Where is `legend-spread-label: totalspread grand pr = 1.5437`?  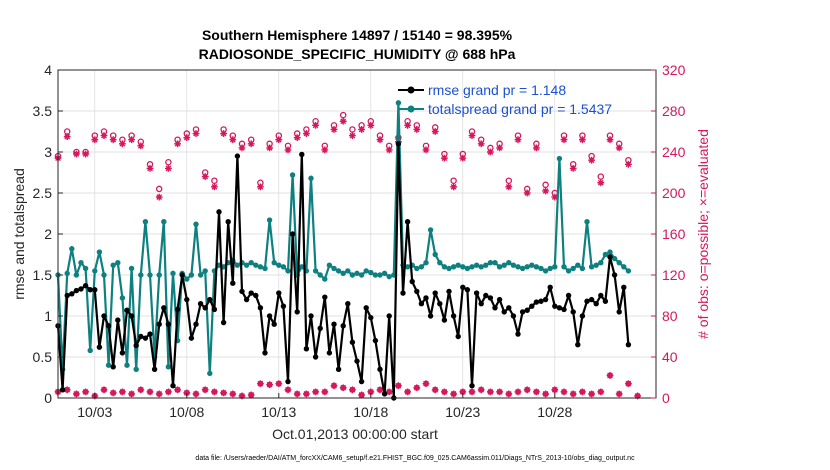
legend-spread-label: totalspread grand pr = 1.5437 is located at coordinates (520, 109).